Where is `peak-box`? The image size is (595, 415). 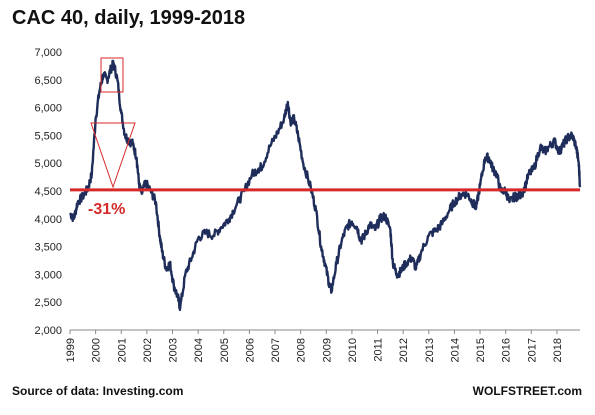
peak-box is located at coordinates (112, 75).